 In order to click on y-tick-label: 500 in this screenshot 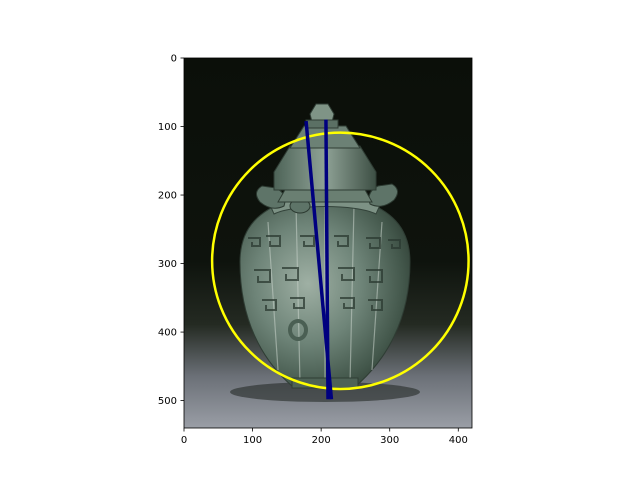, I will do `click(167, 401)`.